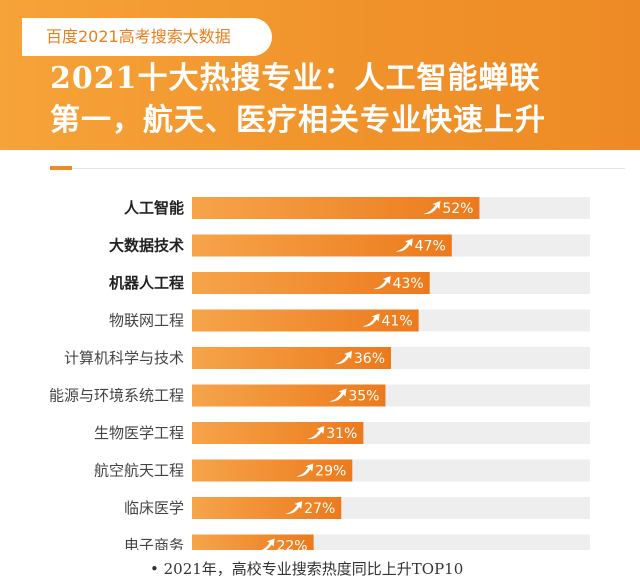 This screenshot has height=583, width=640. Describe the element at coordinates (430, 247) in the screenshot. I see `value-label: 47%` at that location.